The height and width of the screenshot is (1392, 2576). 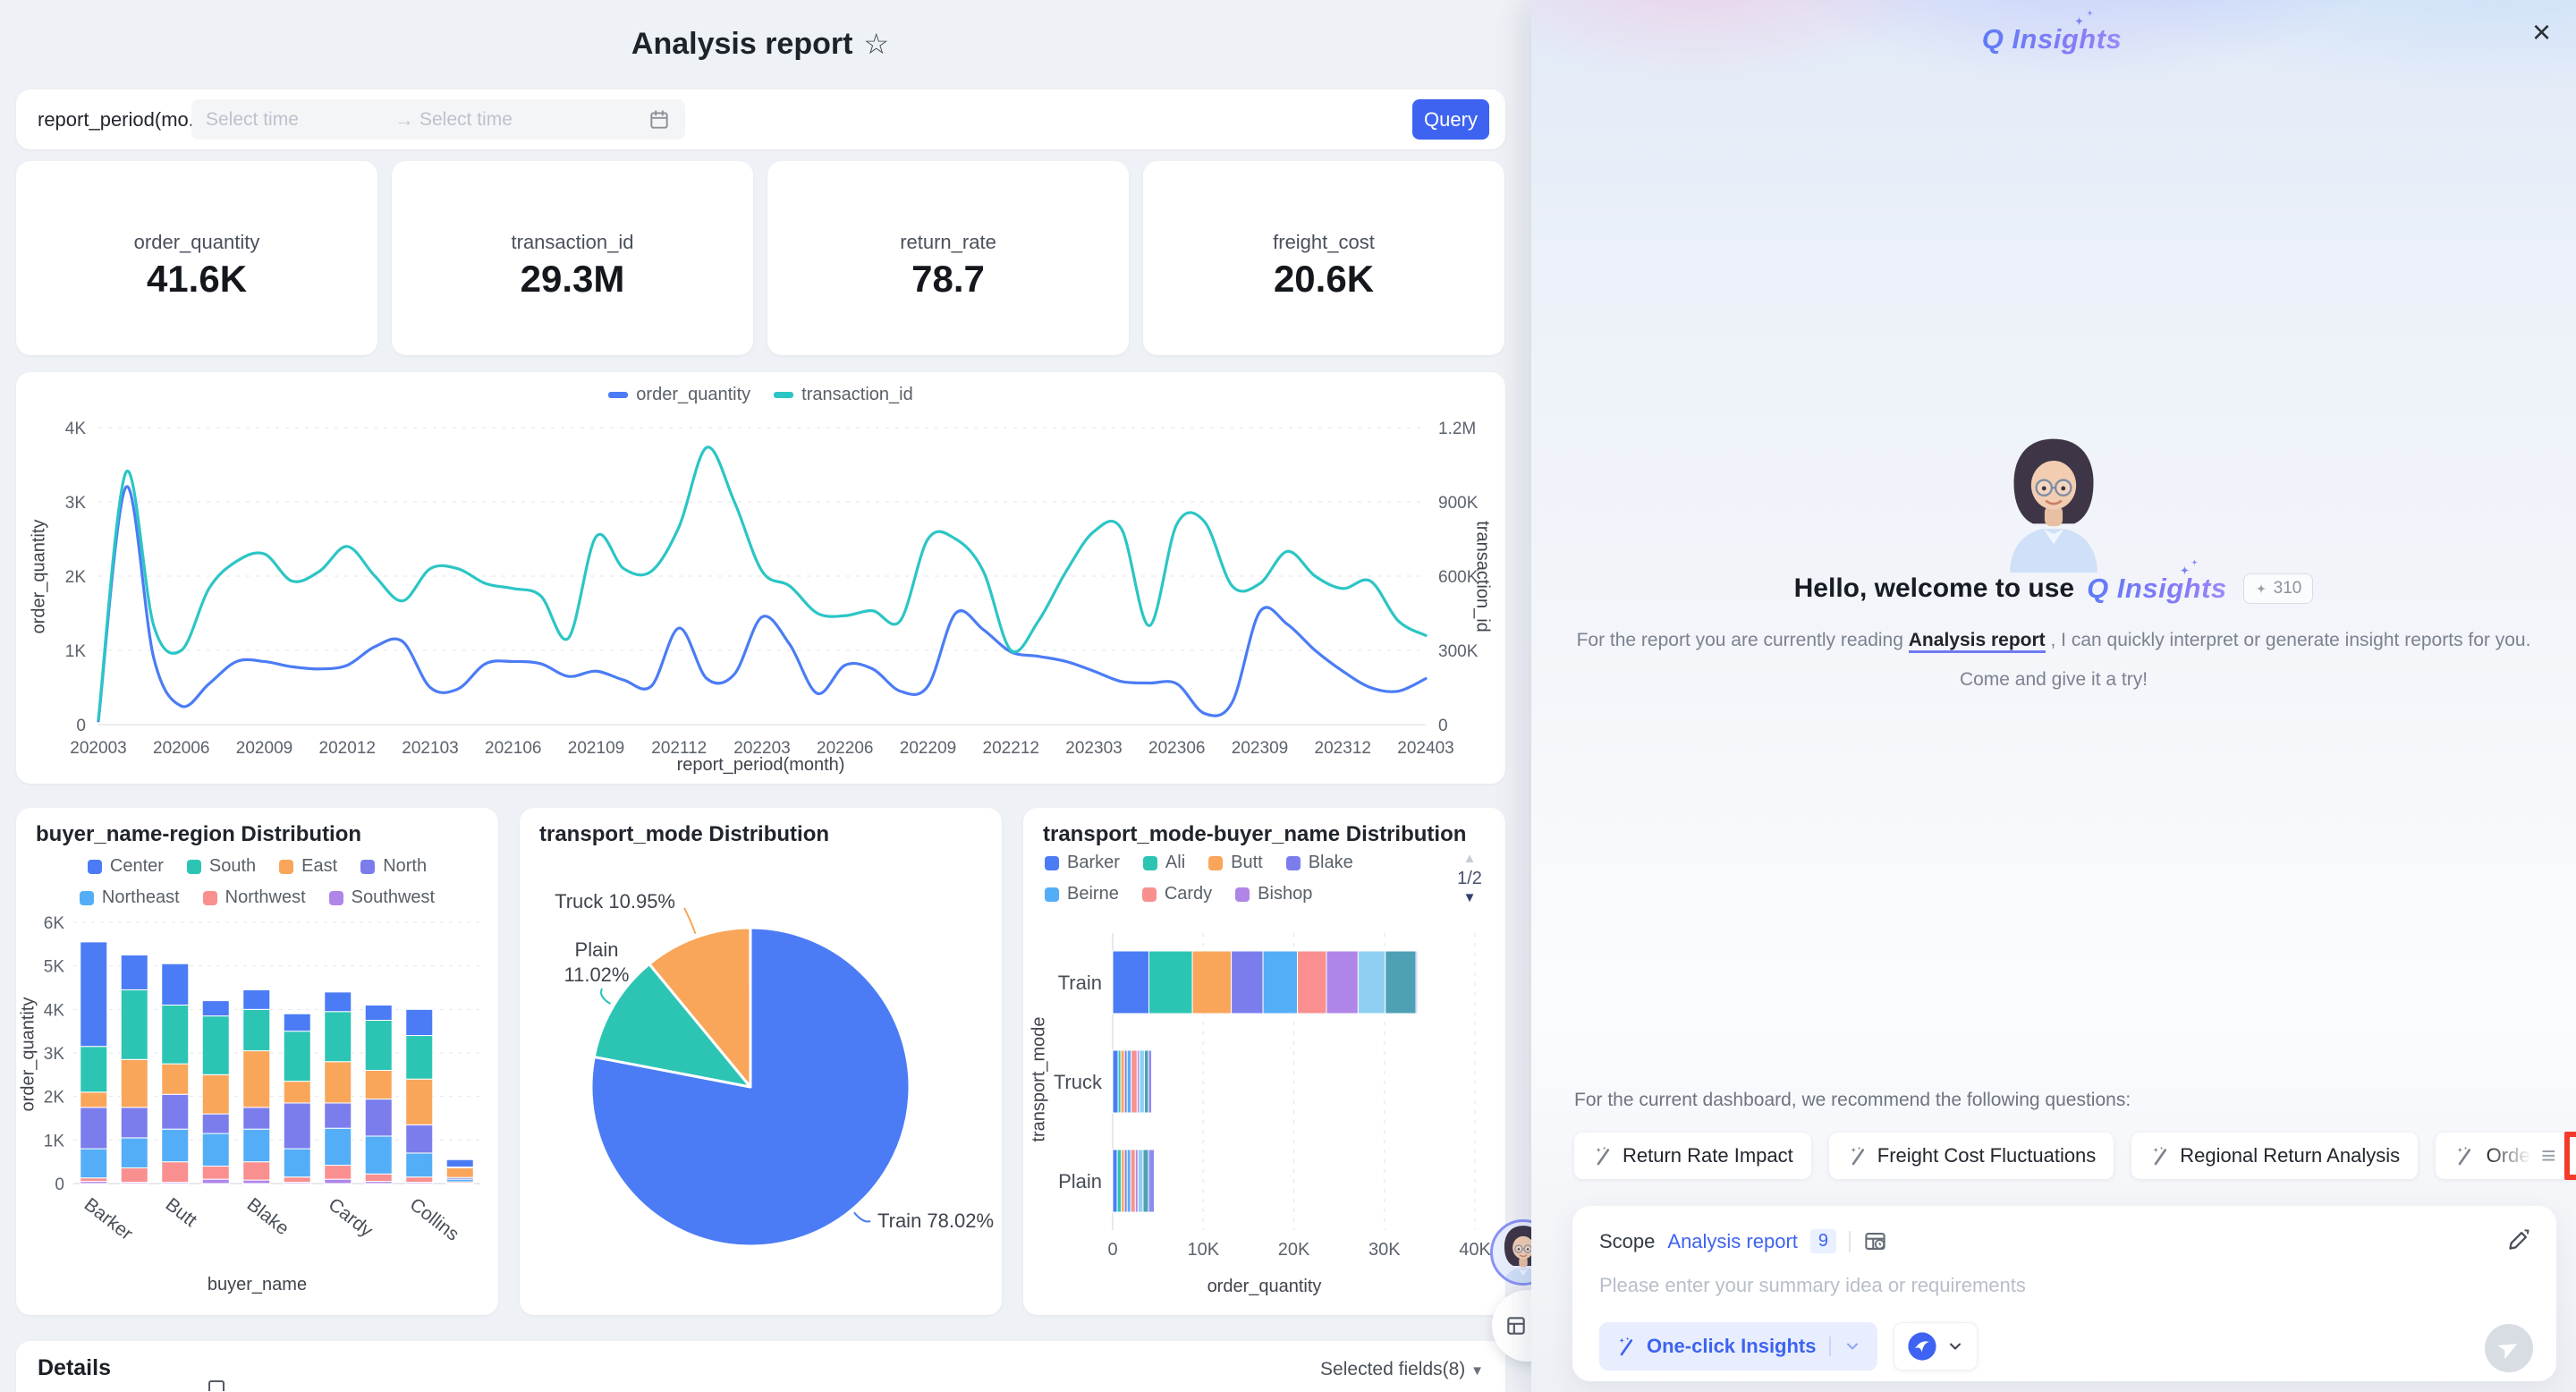 I want to click on transport-buyer-hbar-chart: 0 10K 20K 30K 40K Train Truck Plain, so click(x=1264, y=1061).